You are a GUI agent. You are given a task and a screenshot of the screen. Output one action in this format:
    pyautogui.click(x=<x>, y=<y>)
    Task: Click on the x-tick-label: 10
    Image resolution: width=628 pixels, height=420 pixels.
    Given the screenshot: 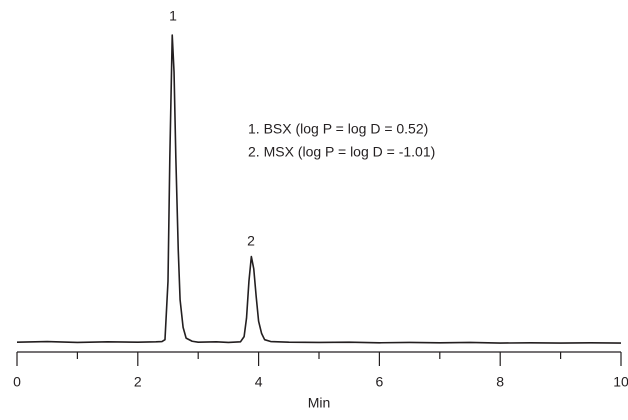 What is the action you would take?
    pyautogui.click(x=620, y=382)
    